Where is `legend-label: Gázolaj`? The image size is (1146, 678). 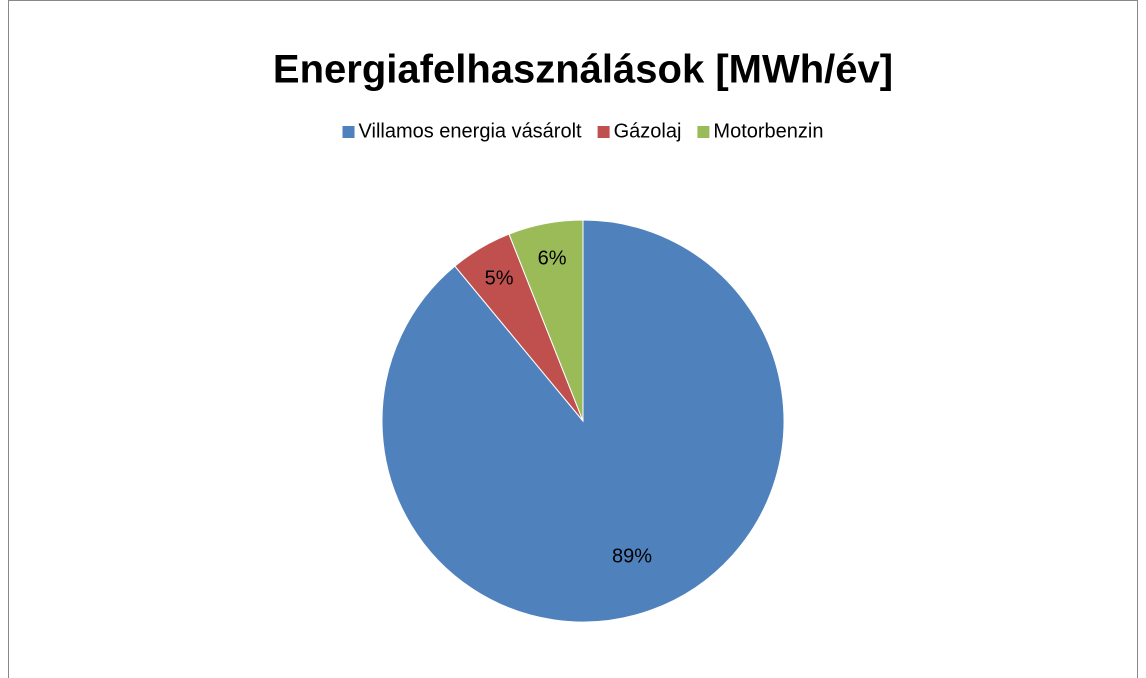
legend-label: Gázolaj is located at coordinates (648, 131).